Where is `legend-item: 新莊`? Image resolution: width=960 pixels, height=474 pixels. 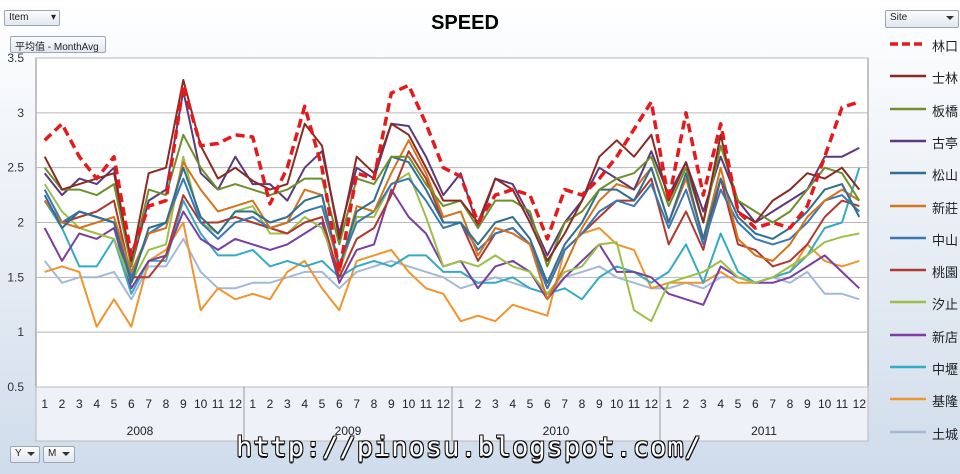 legend-item: 新莊 is located at coordinates (924, 206).